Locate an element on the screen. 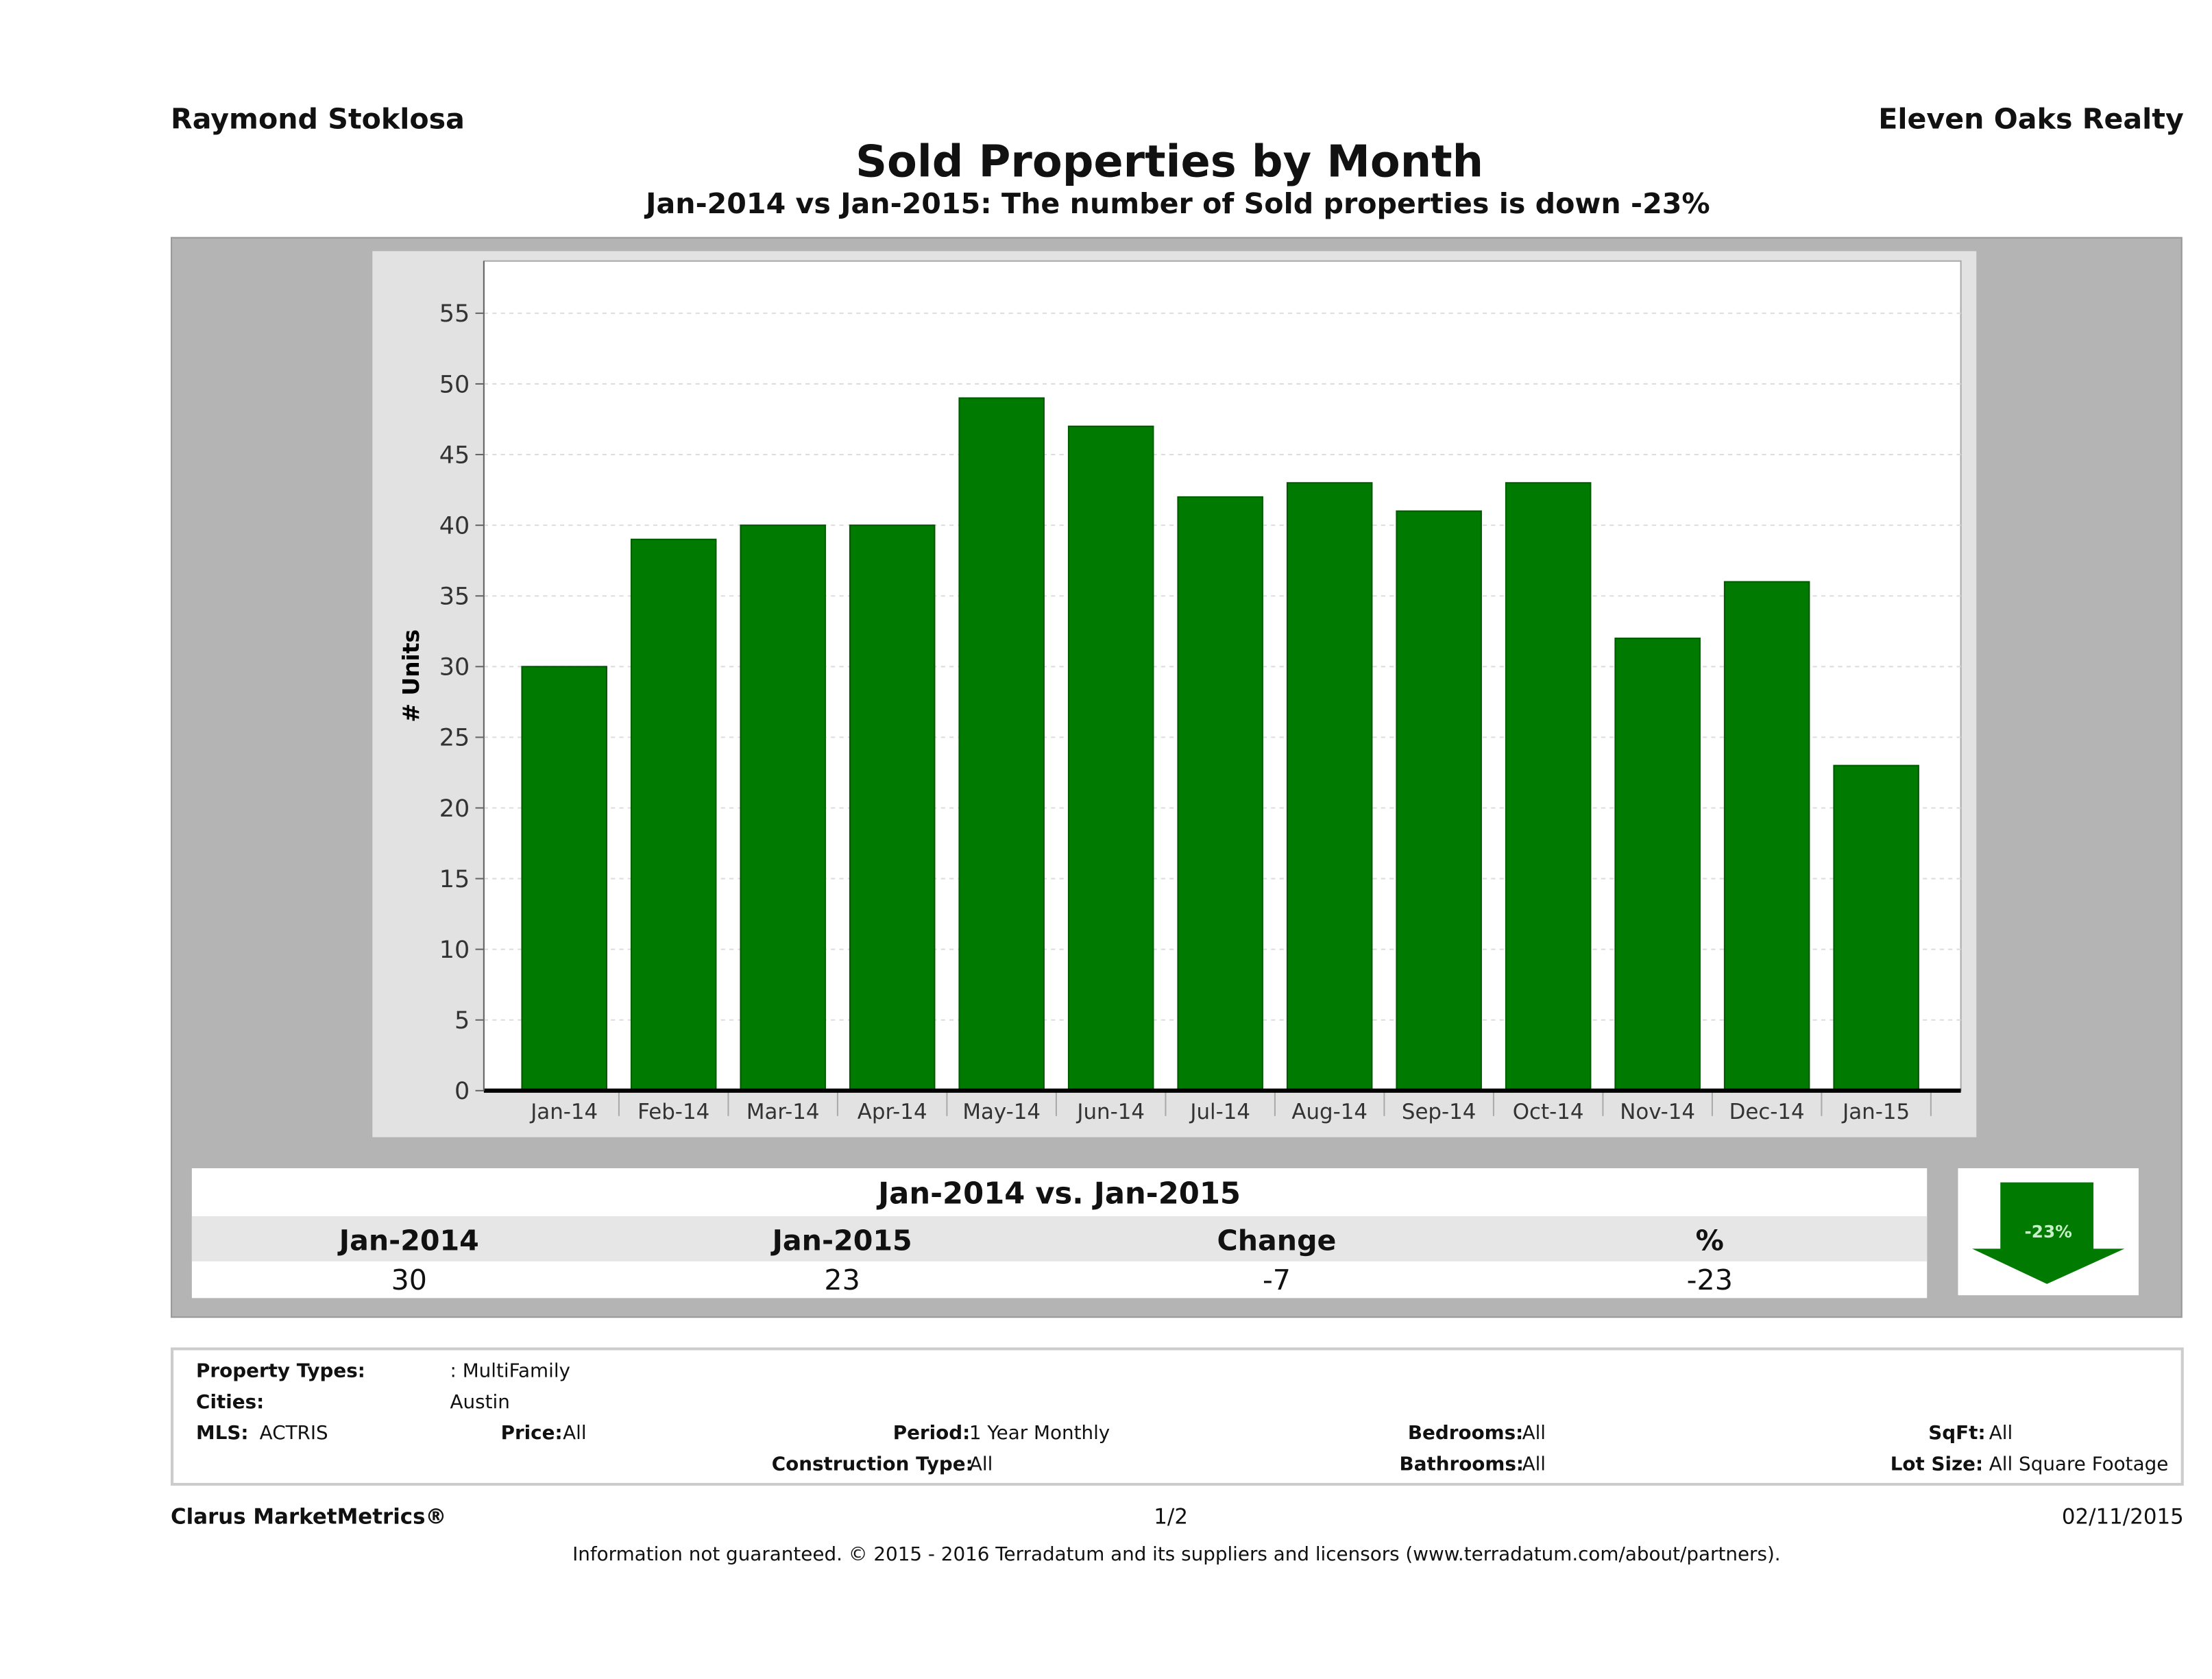  value-jan-2014: 30 is located at coordinates (409, 1279).